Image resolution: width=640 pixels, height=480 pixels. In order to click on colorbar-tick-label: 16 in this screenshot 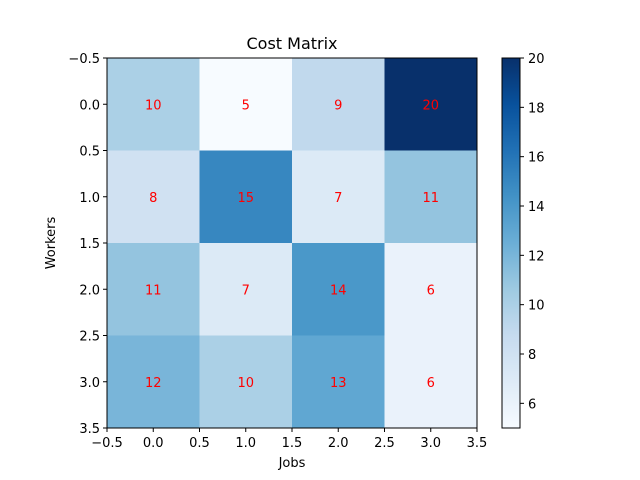, I will do `click(536, 158)`.